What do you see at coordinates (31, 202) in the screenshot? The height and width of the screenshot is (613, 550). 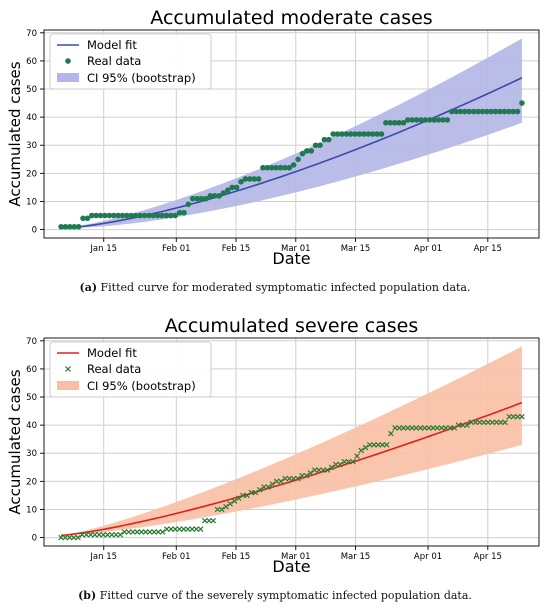 I see `y-tick-label: 10` at bounding box center [31, 202].